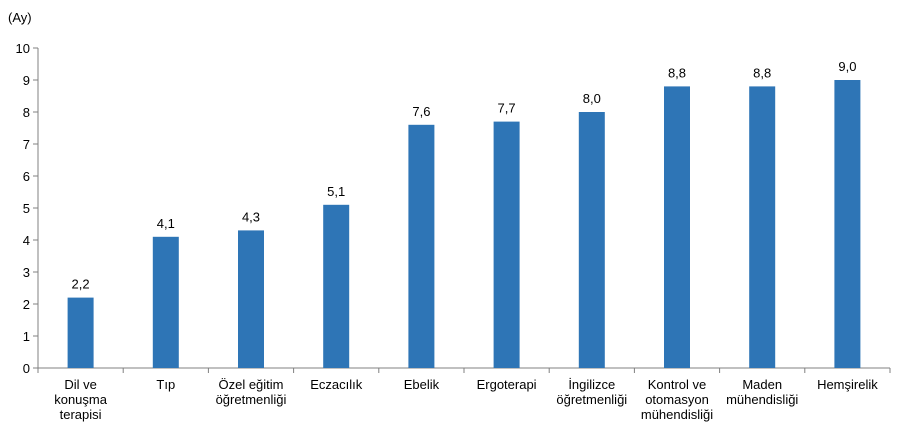  I want to click on category-label: Maden, so click(762, 384).